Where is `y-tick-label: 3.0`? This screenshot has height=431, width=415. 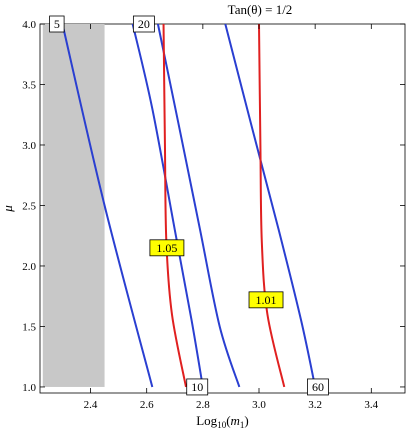
y-tick-label: 3.0 is located at coordinates (29, 146).